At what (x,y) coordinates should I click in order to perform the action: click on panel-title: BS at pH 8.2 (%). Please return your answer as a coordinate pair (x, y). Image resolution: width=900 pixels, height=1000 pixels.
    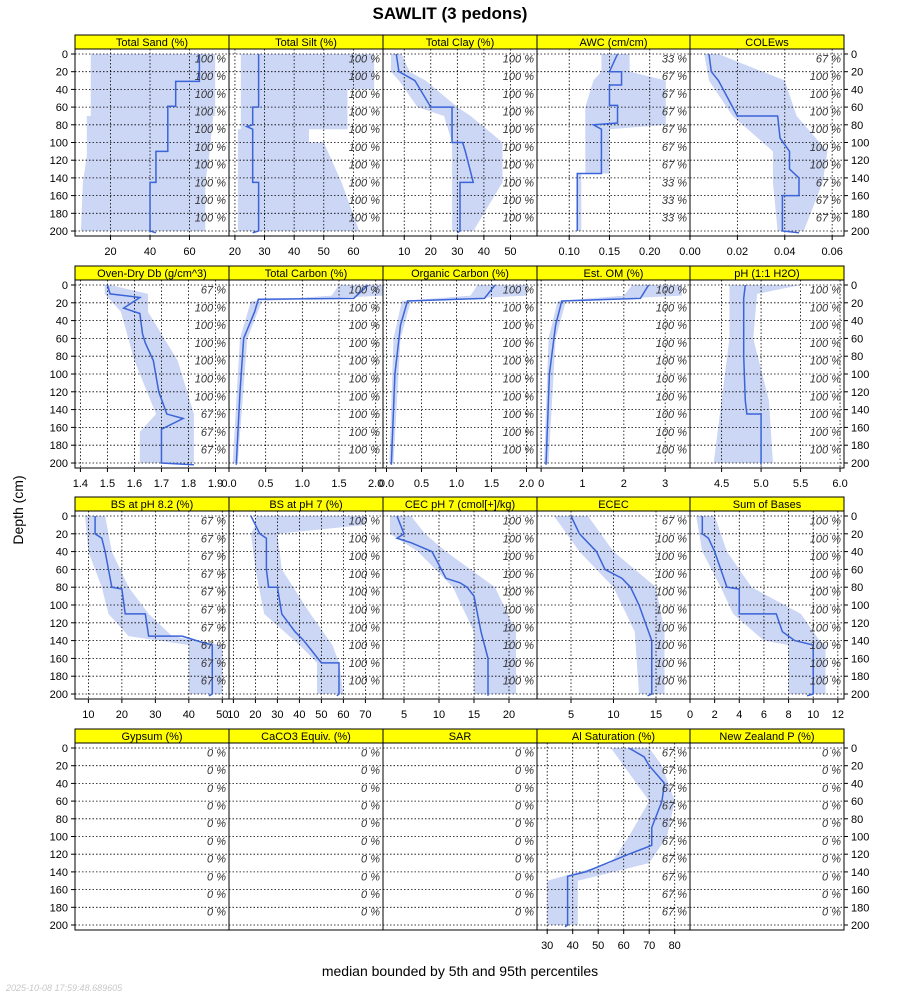
    Looking at the image, I should click on (152, 505).